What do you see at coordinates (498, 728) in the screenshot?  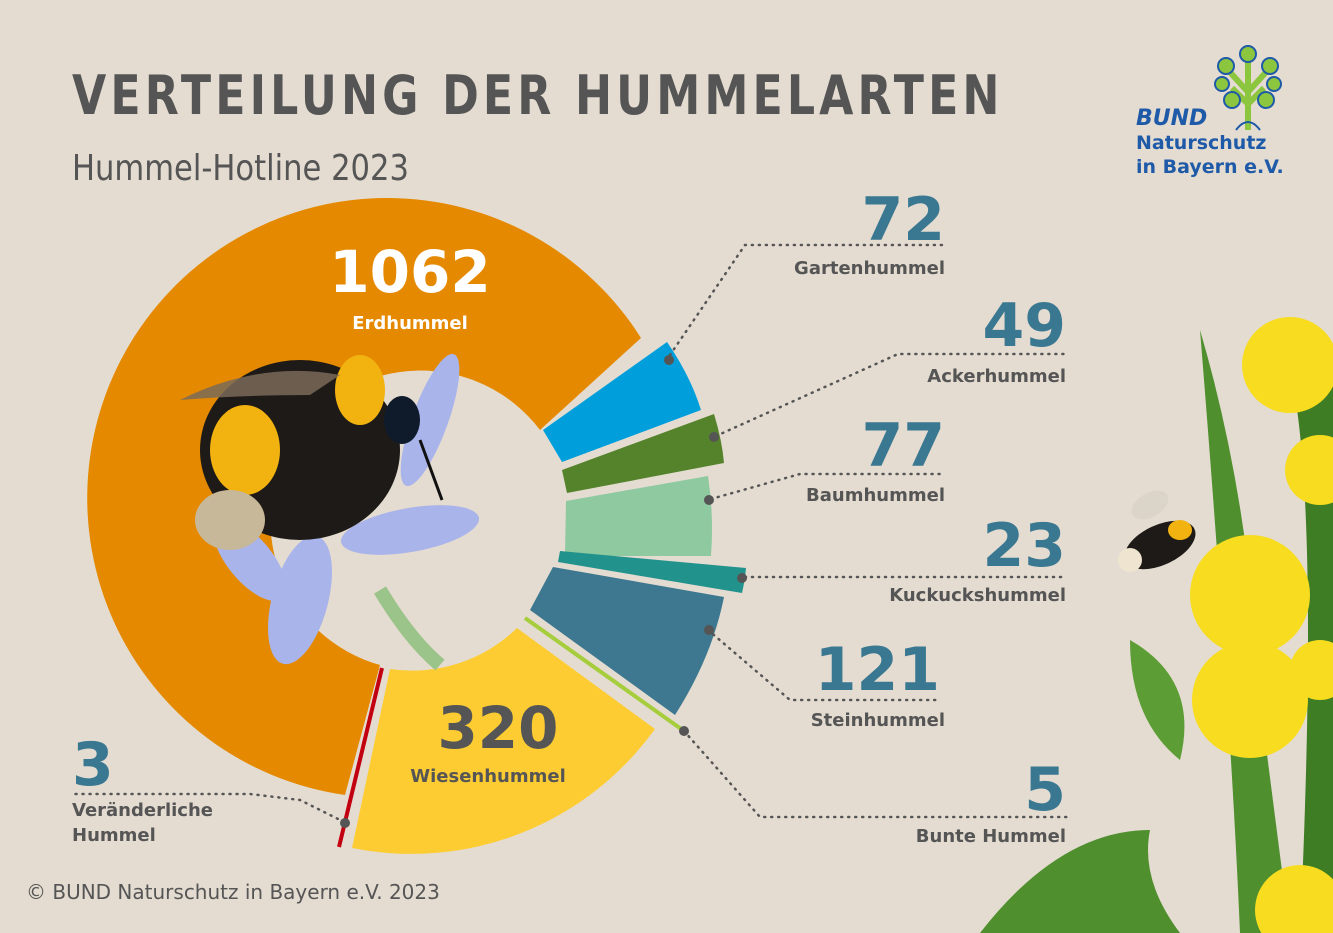 I see `value-wiesenhummel: 320` at bounding box center [498, 728].